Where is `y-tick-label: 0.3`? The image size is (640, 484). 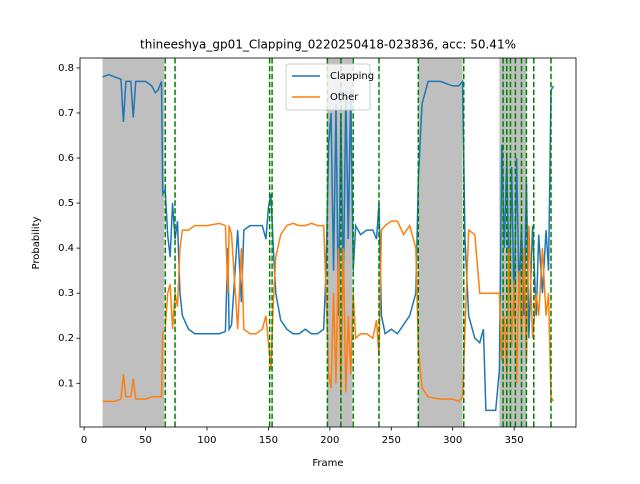 y-tick-label: 0.3 is located at coordinates (66, 293).